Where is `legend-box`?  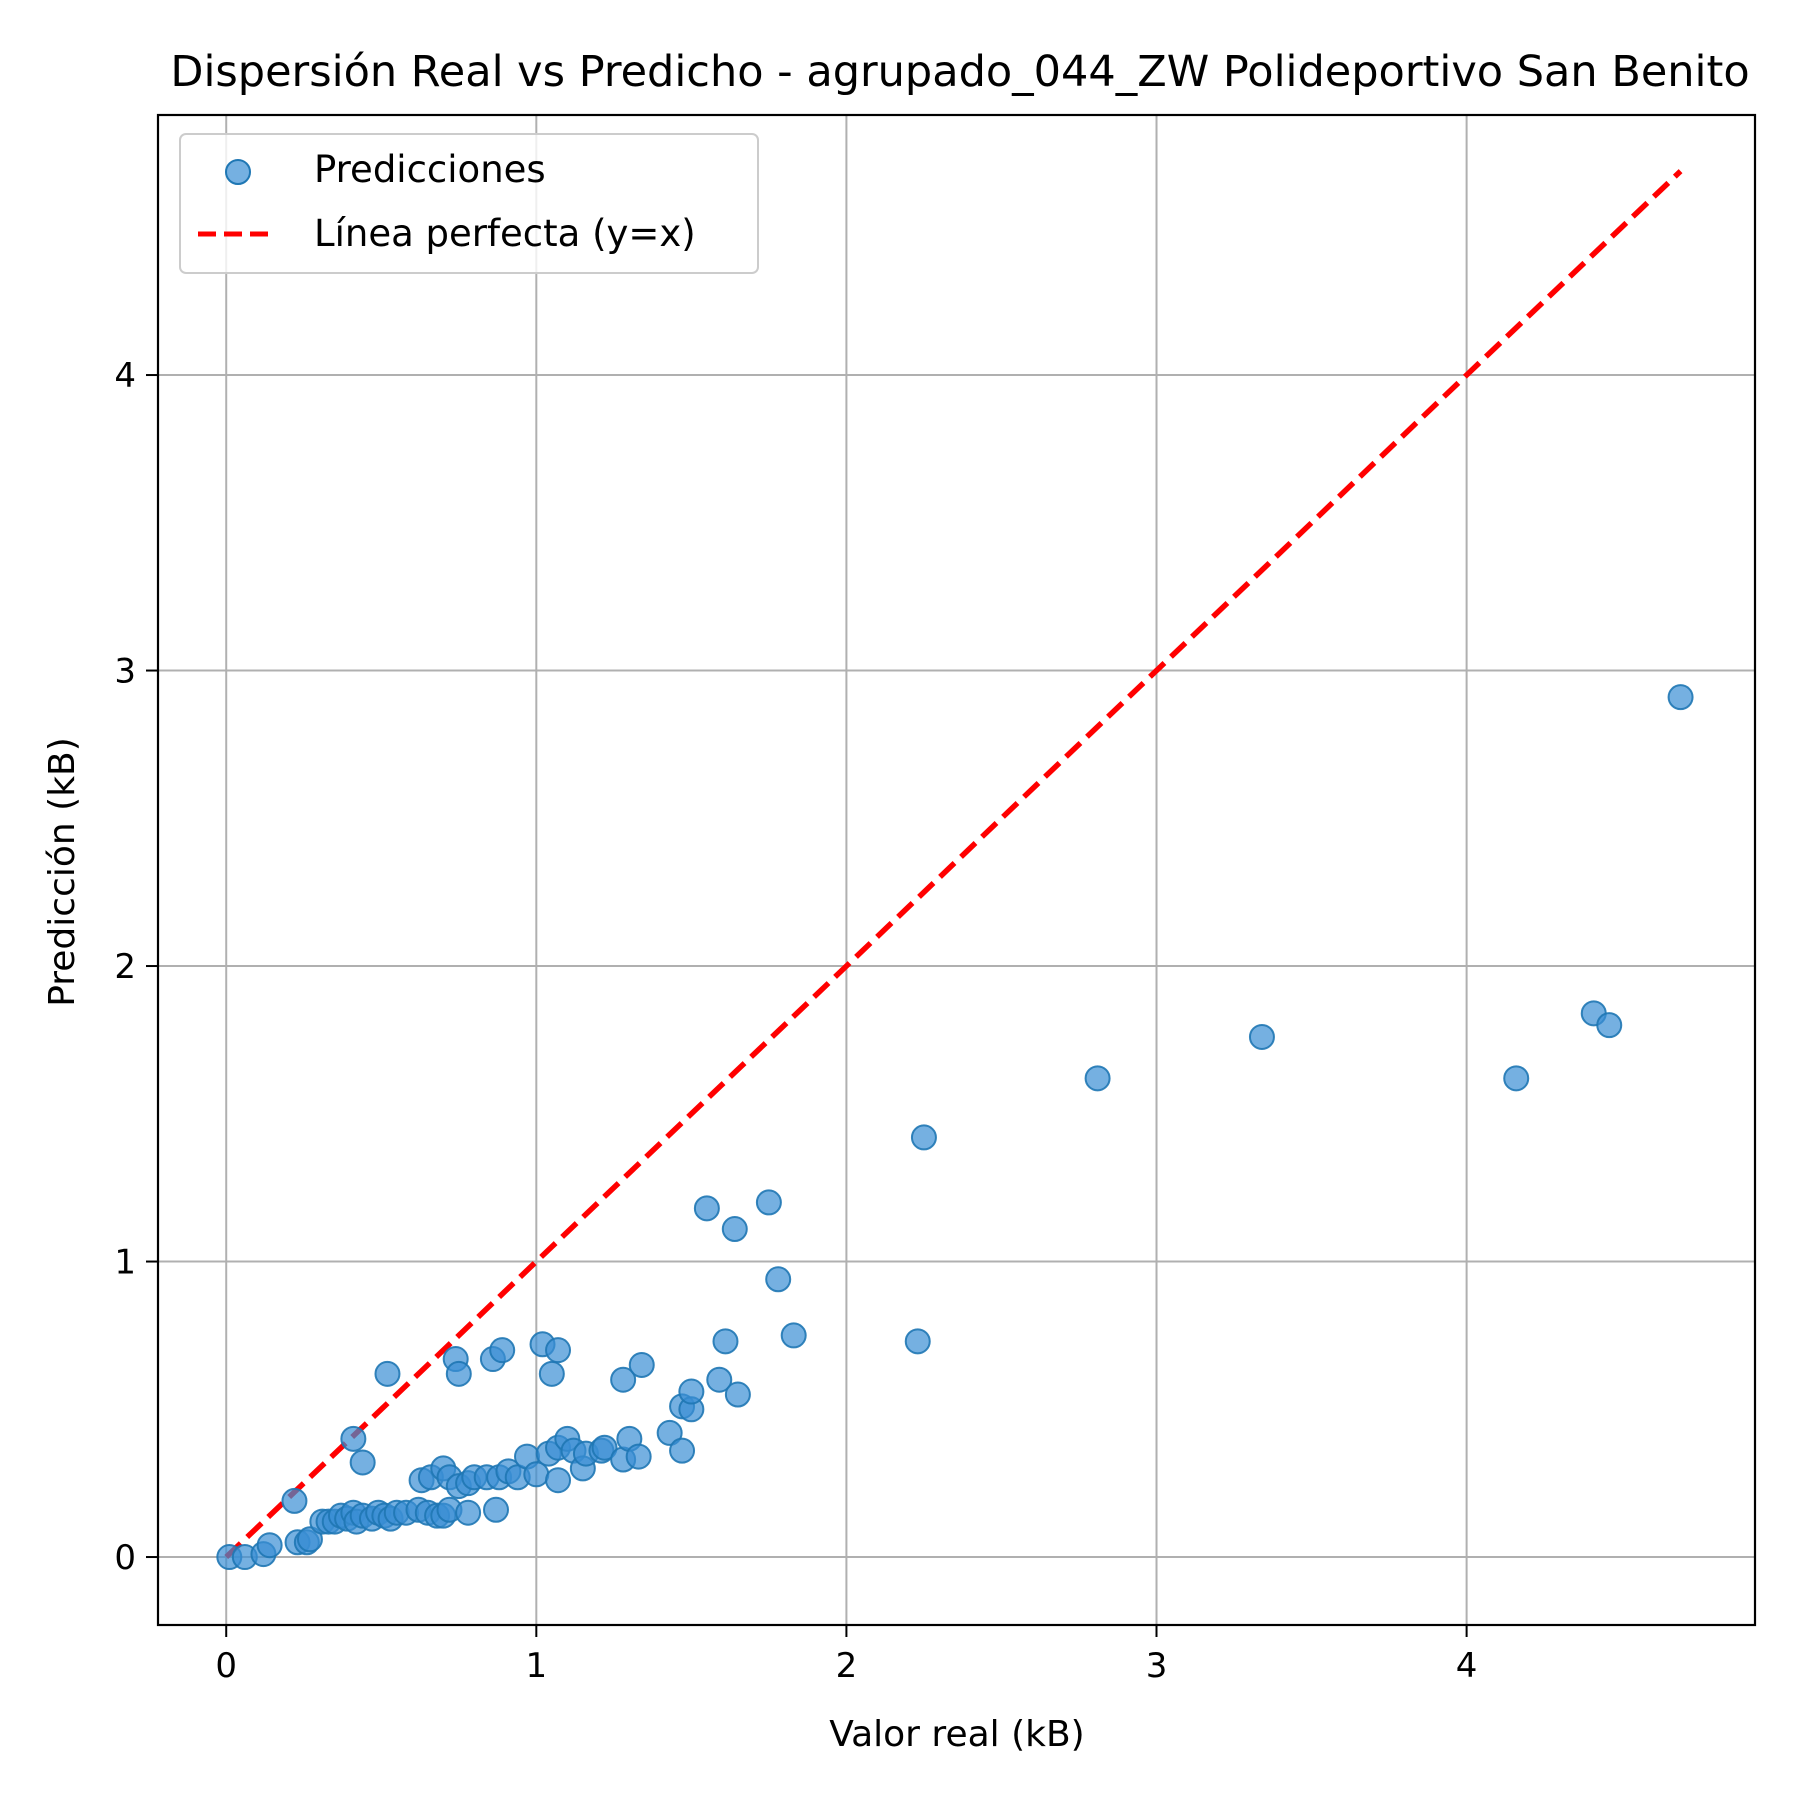
legend-box is located at coordinates (469, 203).